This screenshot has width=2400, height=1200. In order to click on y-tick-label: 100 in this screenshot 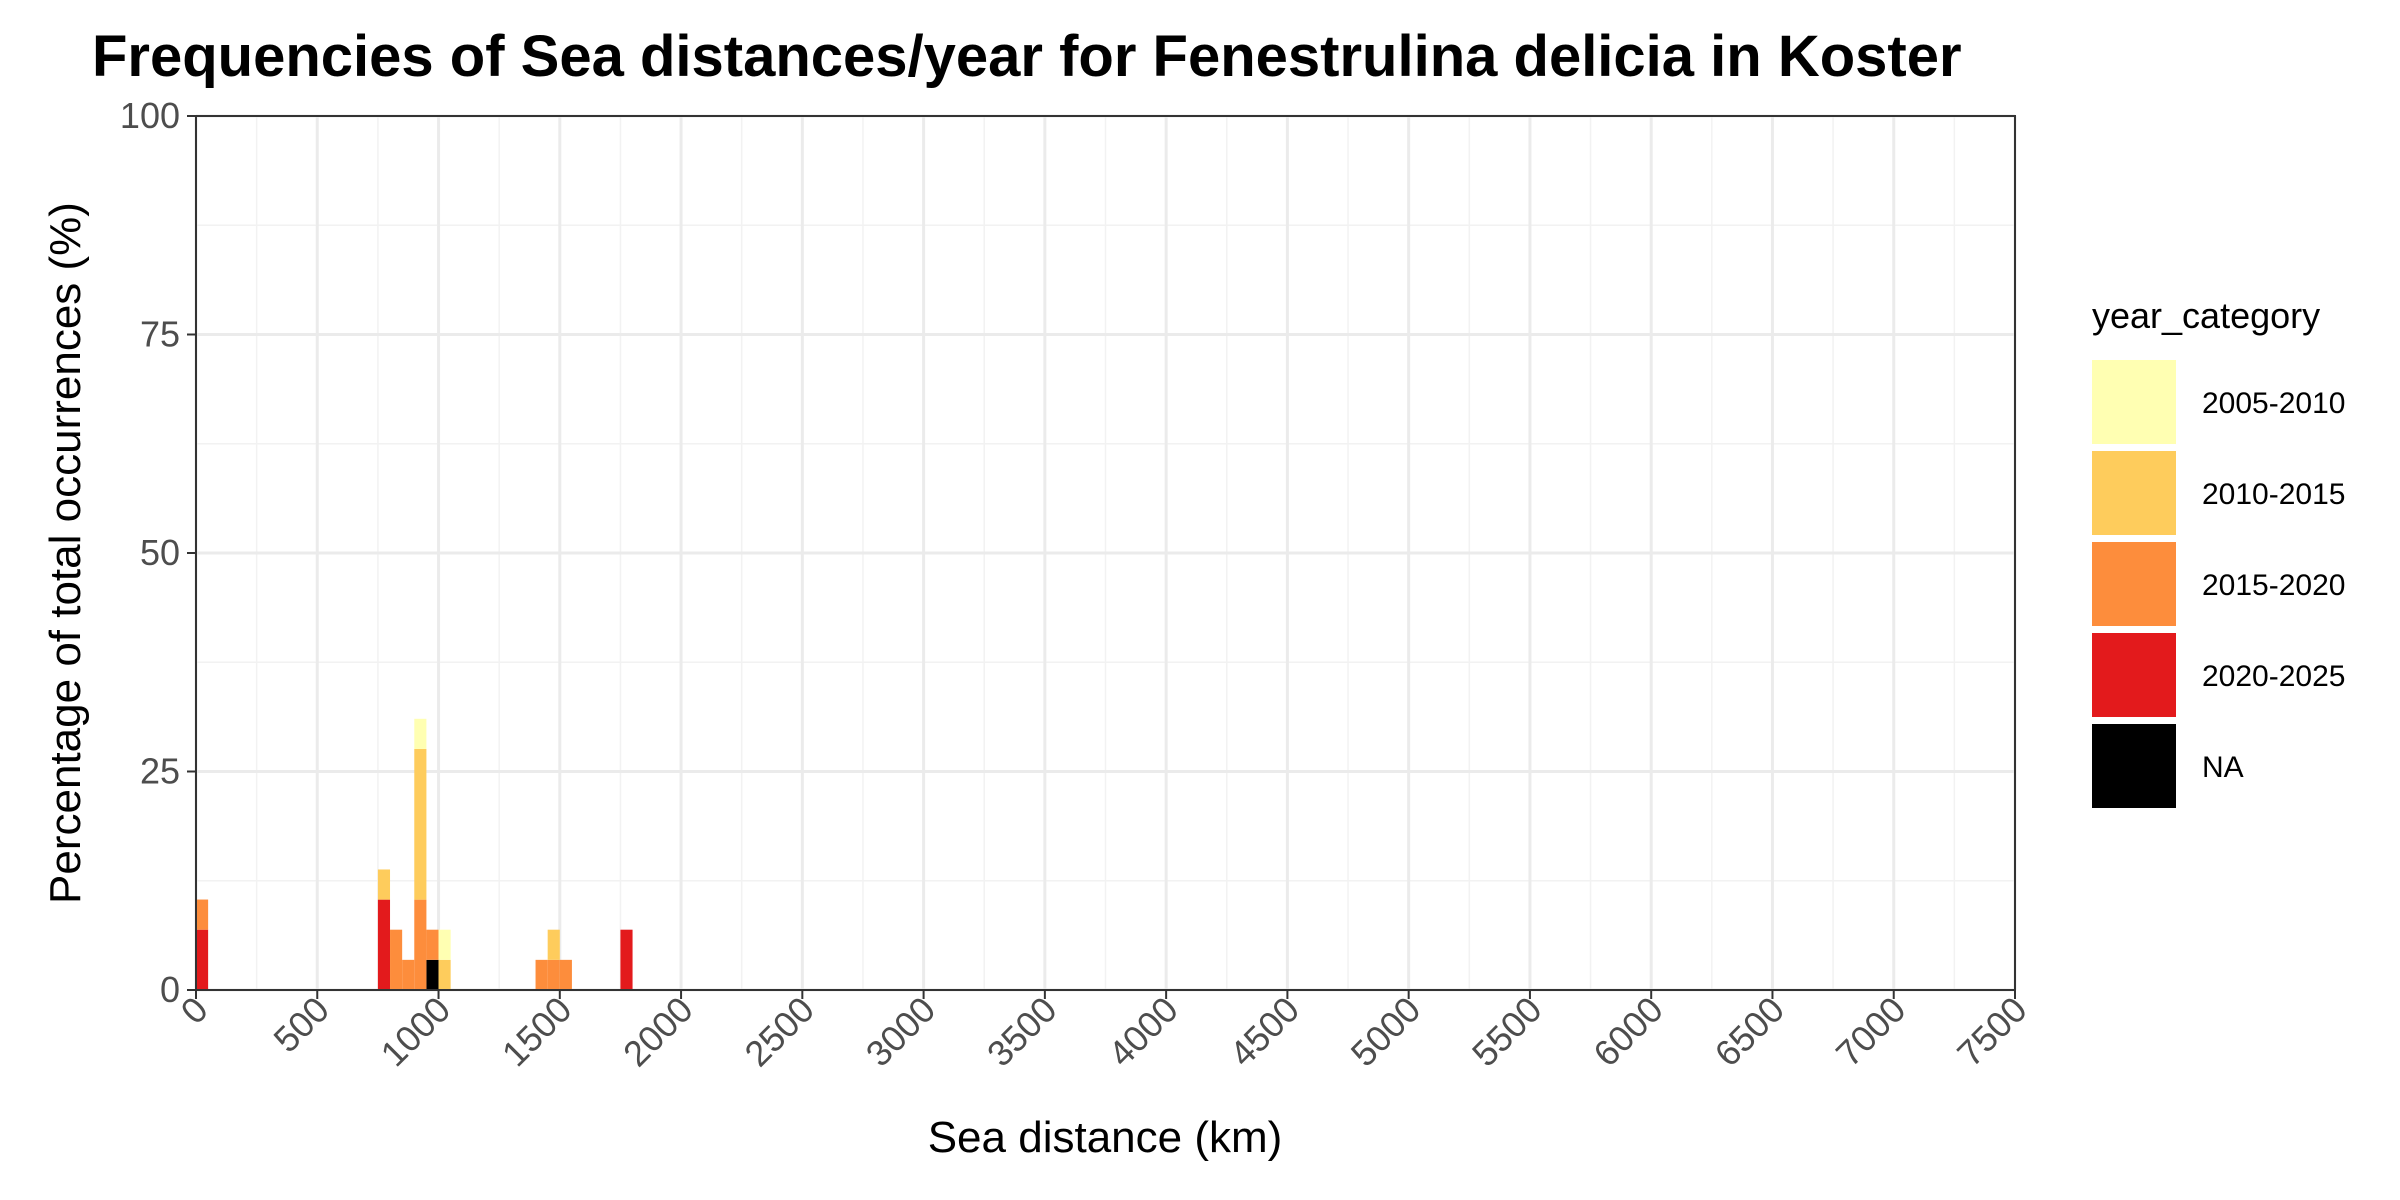, I will do `click(150, 115)`.